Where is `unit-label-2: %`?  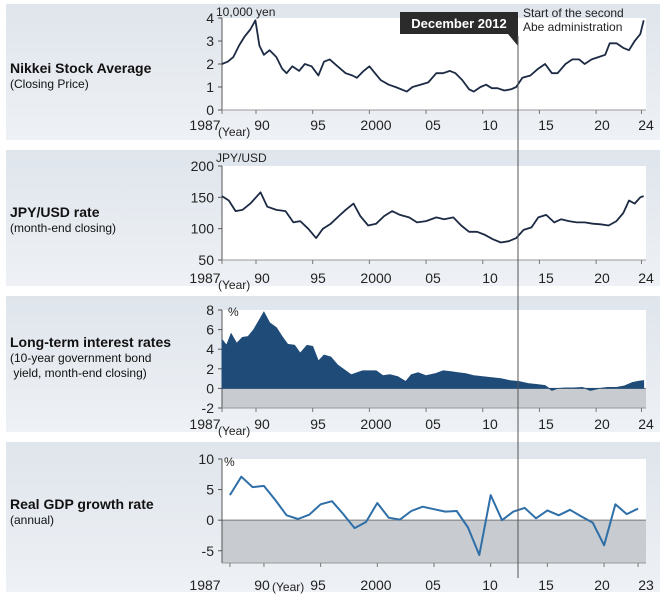 unit-label-2: % is located at coordinates (233, 312).